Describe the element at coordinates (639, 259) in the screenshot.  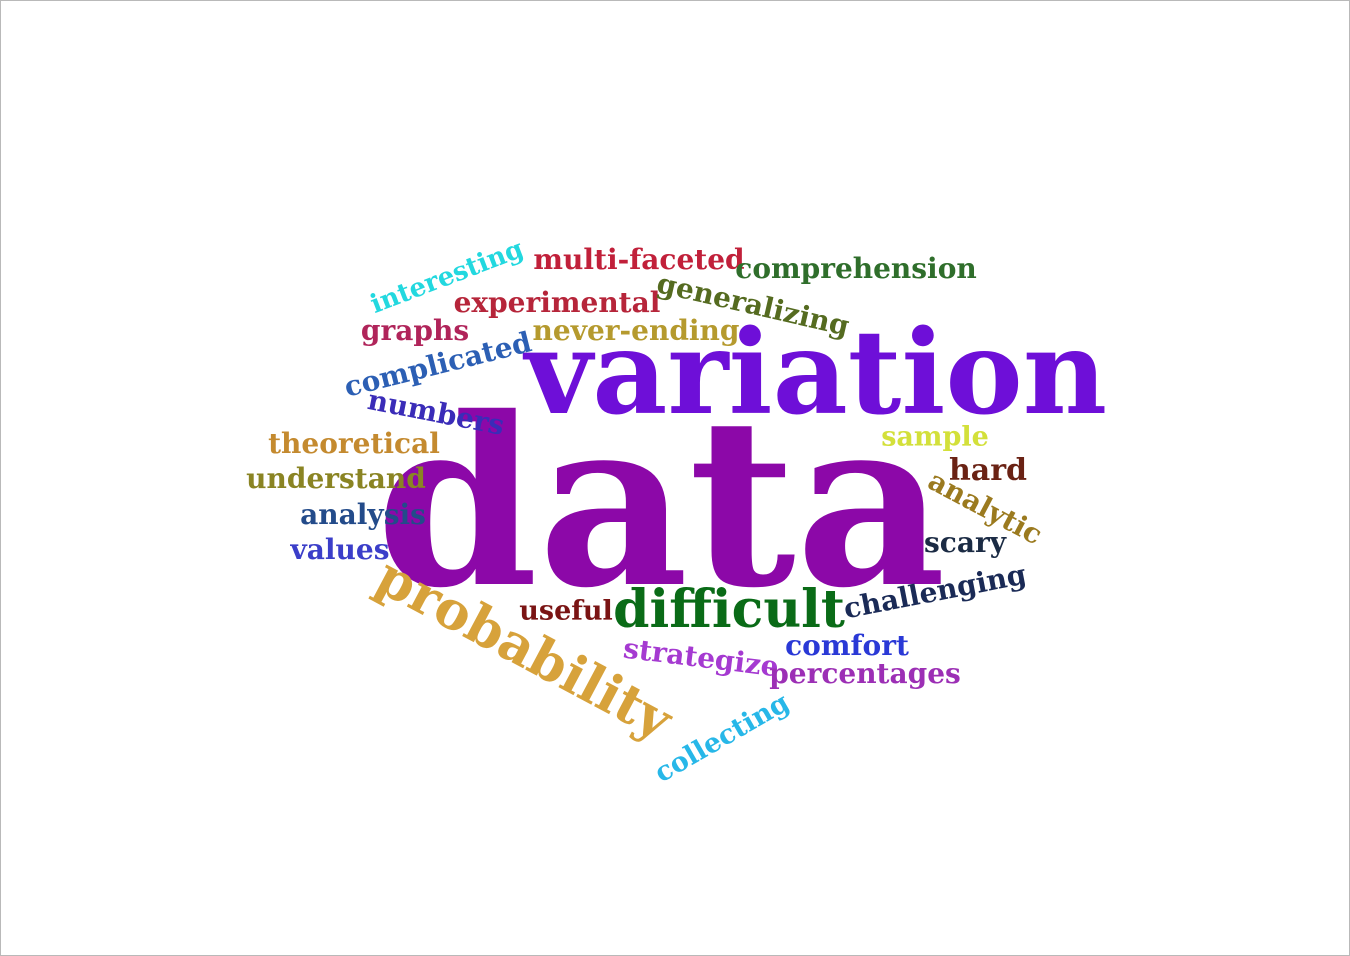
I see `word-multi-faceted: multi-faceted` at that location.